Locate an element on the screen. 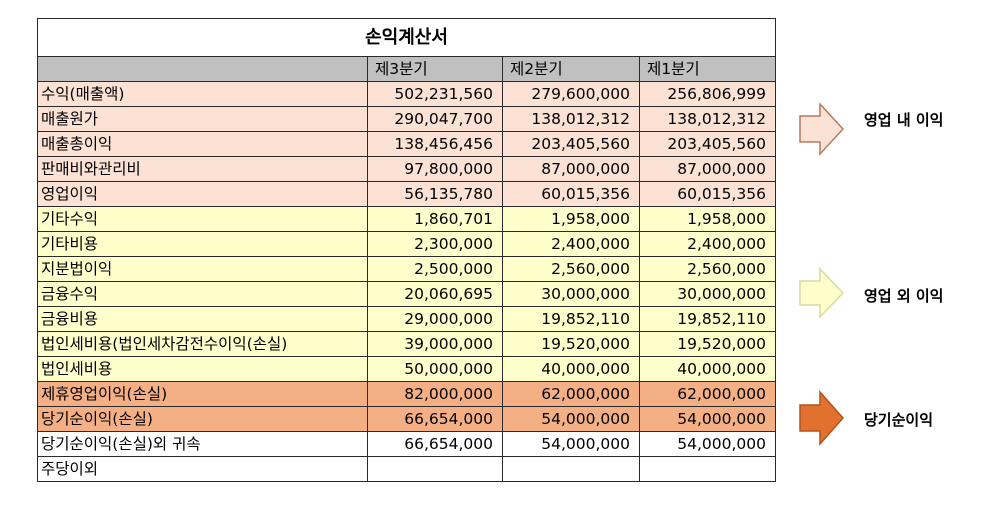 The height and width of the screenshot is (519, 999). table-row: 판매비와관리비 97,800,000 87,000,000 87,000,000 is located at coordinates (406, 169).